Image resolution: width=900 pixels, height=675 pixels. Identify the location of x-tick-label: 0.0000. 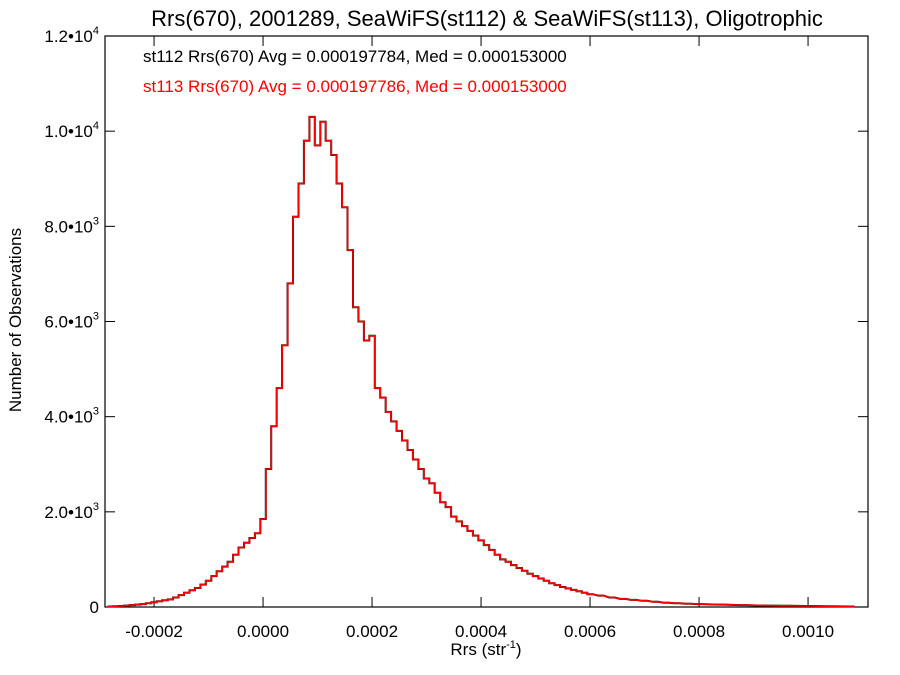
(263, 631).